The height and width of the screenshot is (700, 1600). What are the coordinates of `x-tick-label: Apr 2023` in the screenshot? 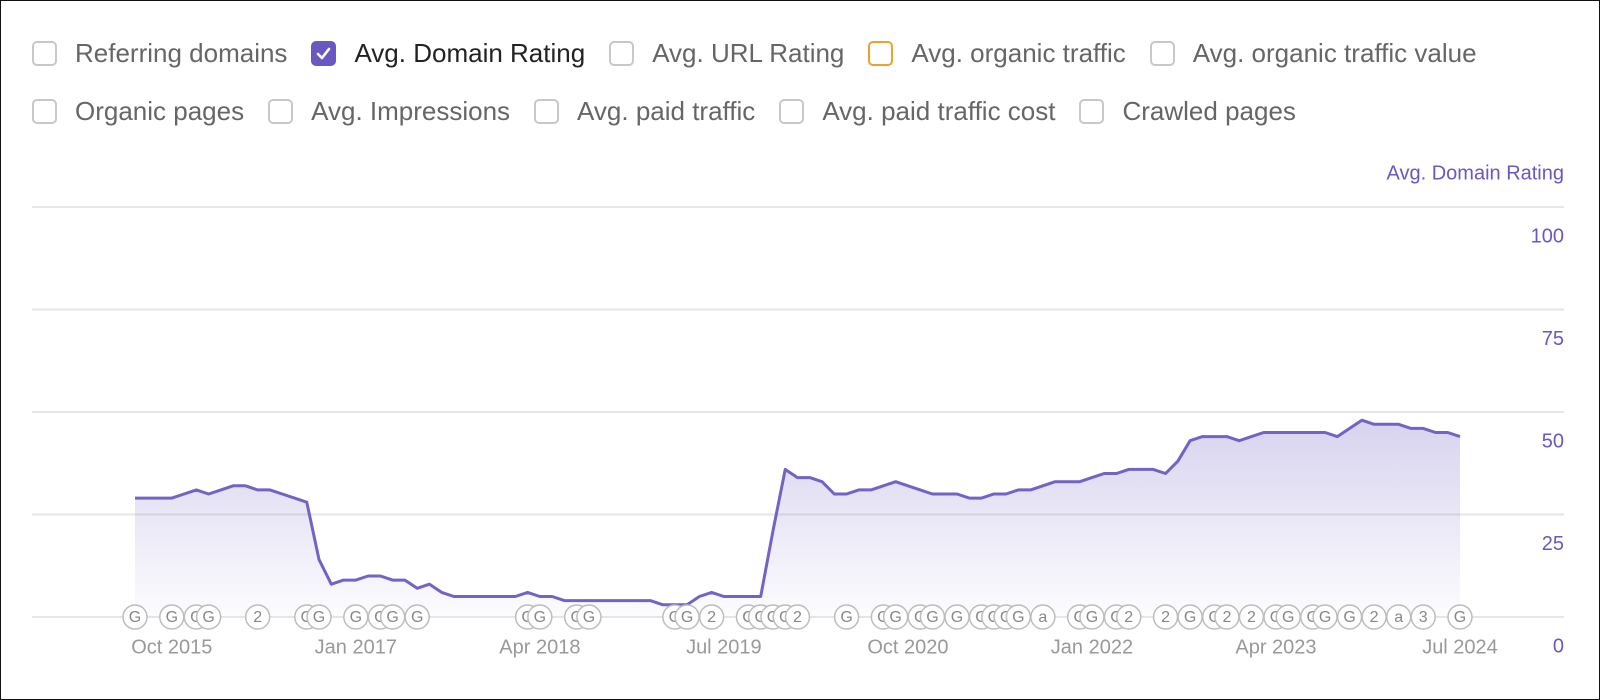 It's located at (1275, 647).